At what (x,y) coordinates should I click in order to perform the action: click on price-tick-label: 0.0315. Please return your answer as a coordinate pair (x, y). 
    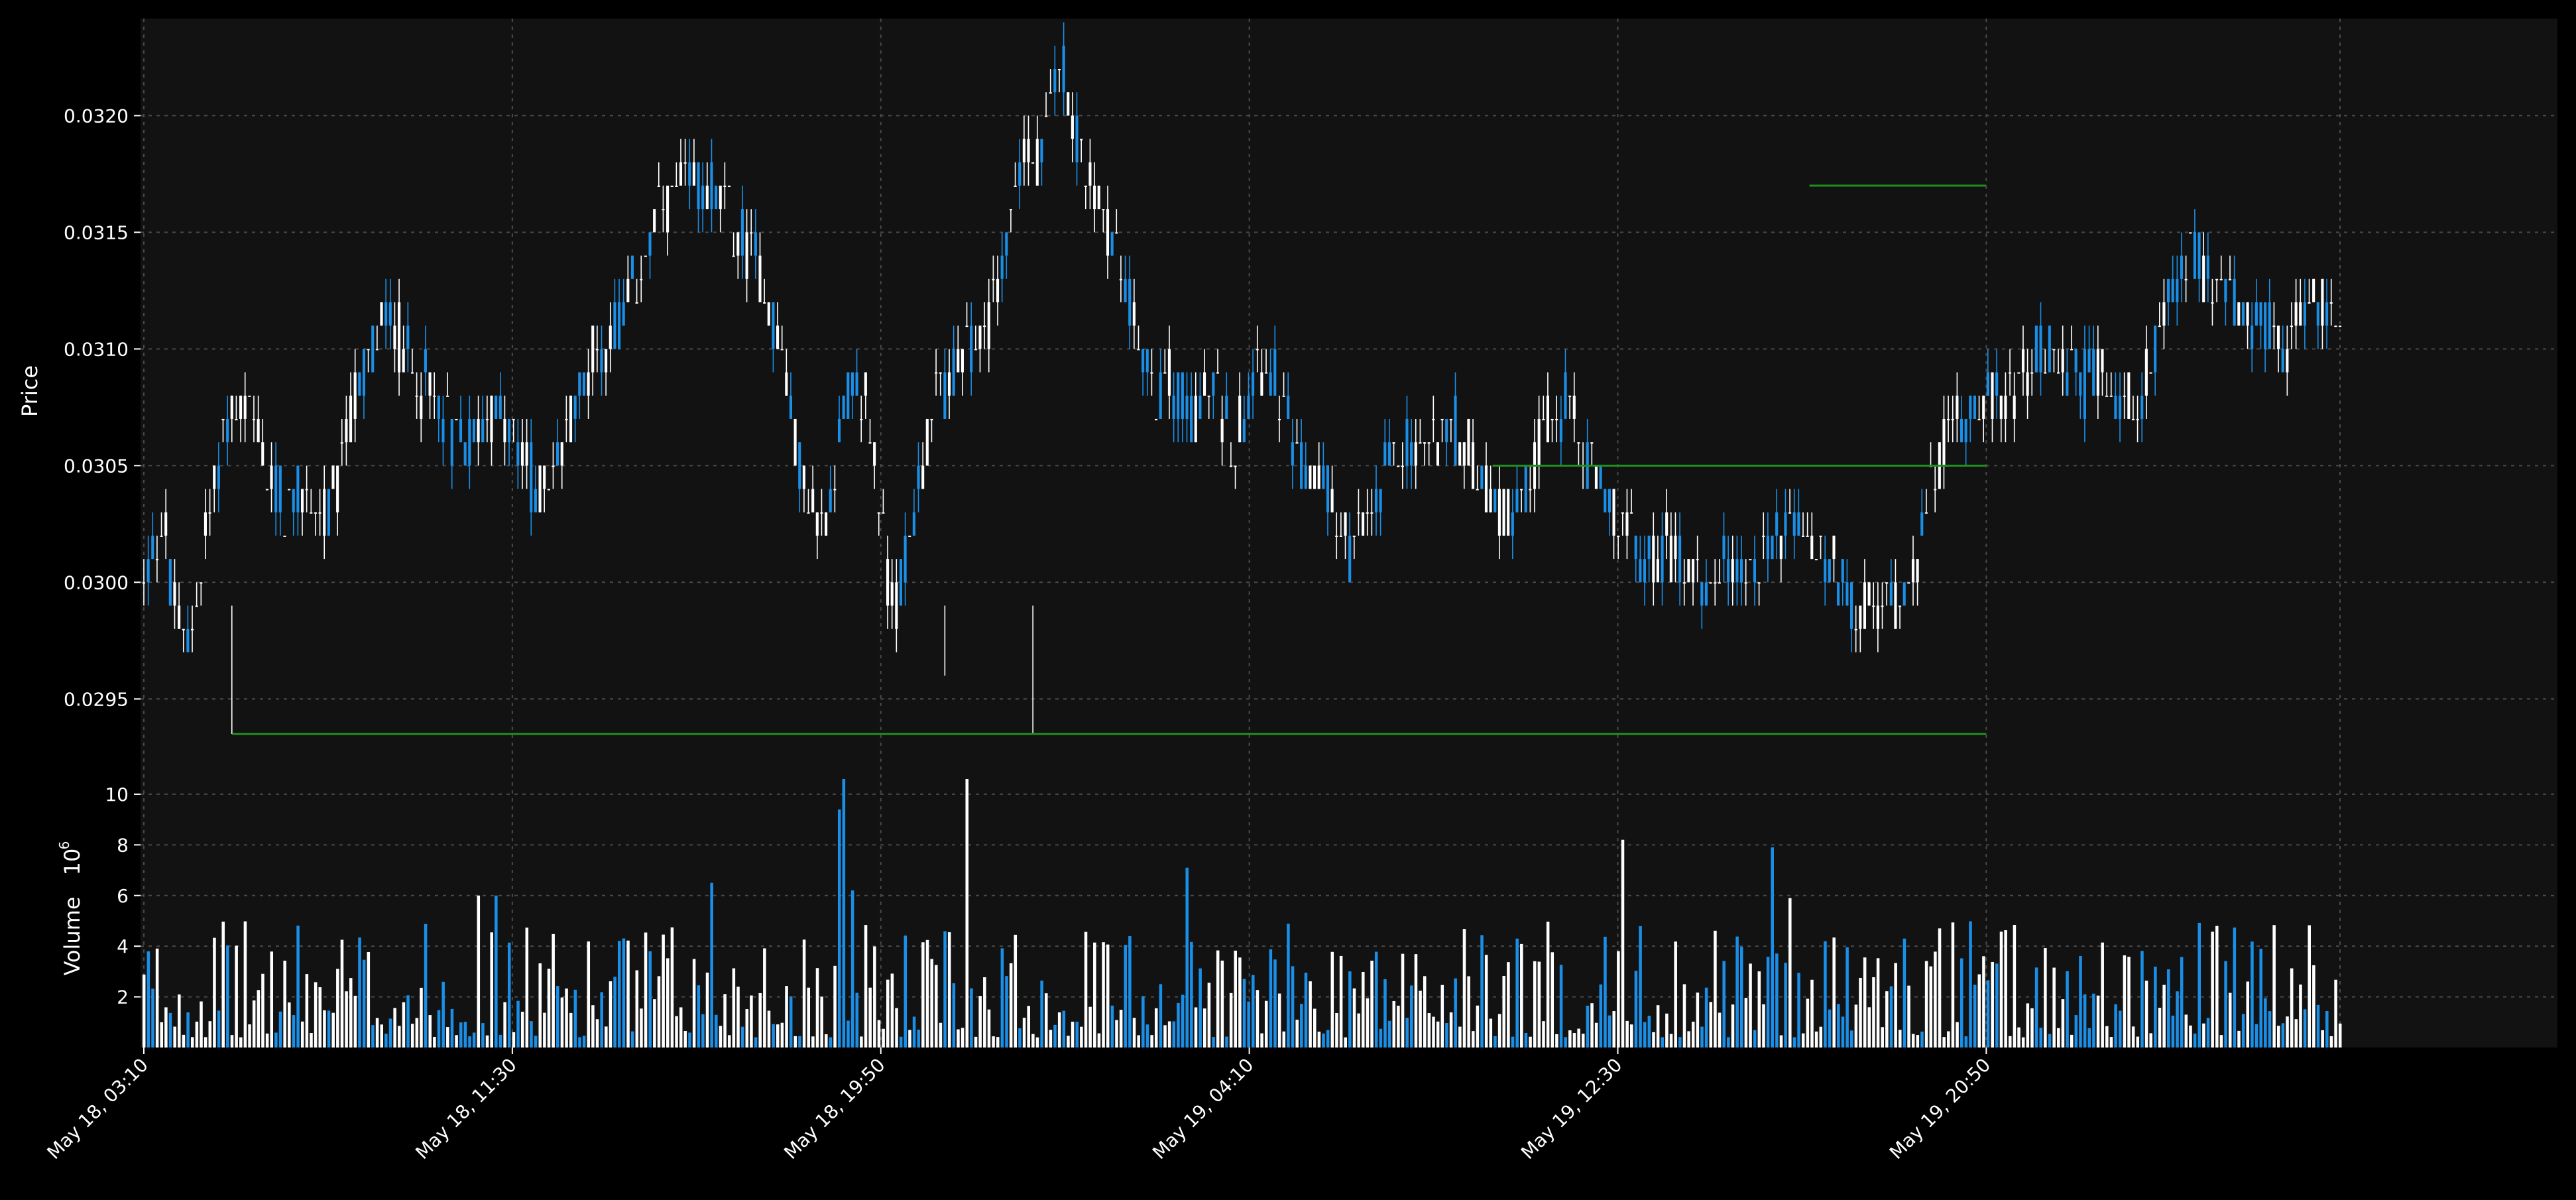
    Looking at the image, I should click on (97, 232).